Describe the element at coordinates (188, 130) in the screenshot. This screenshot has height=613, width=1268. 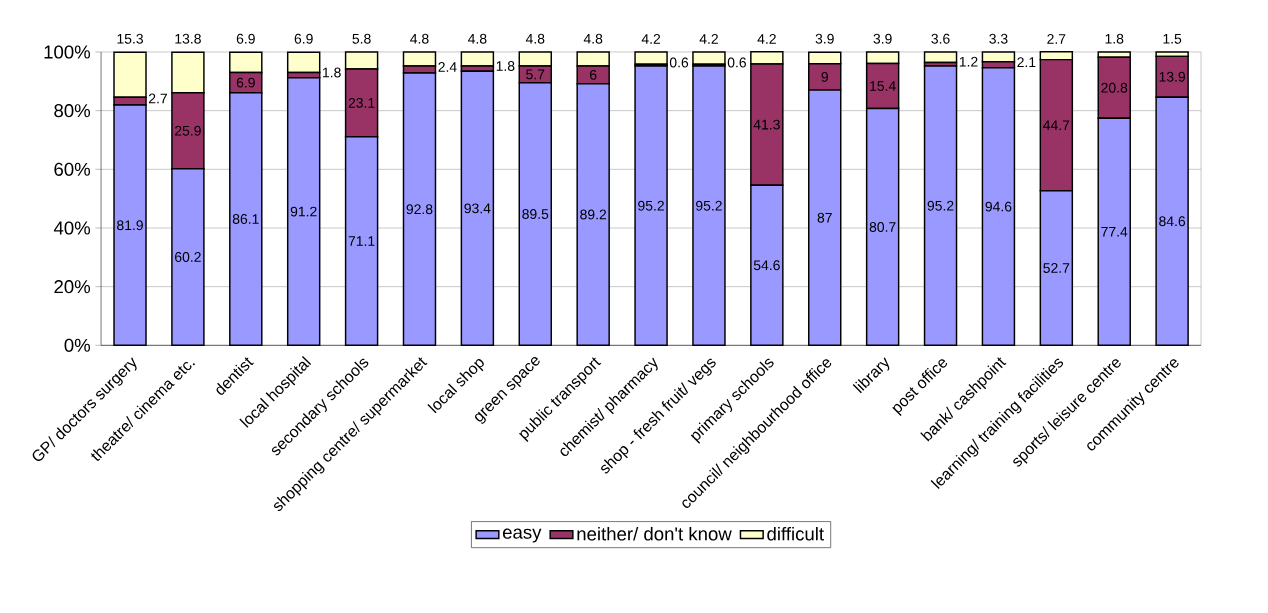
I see `data-label: 25.9` at that location.